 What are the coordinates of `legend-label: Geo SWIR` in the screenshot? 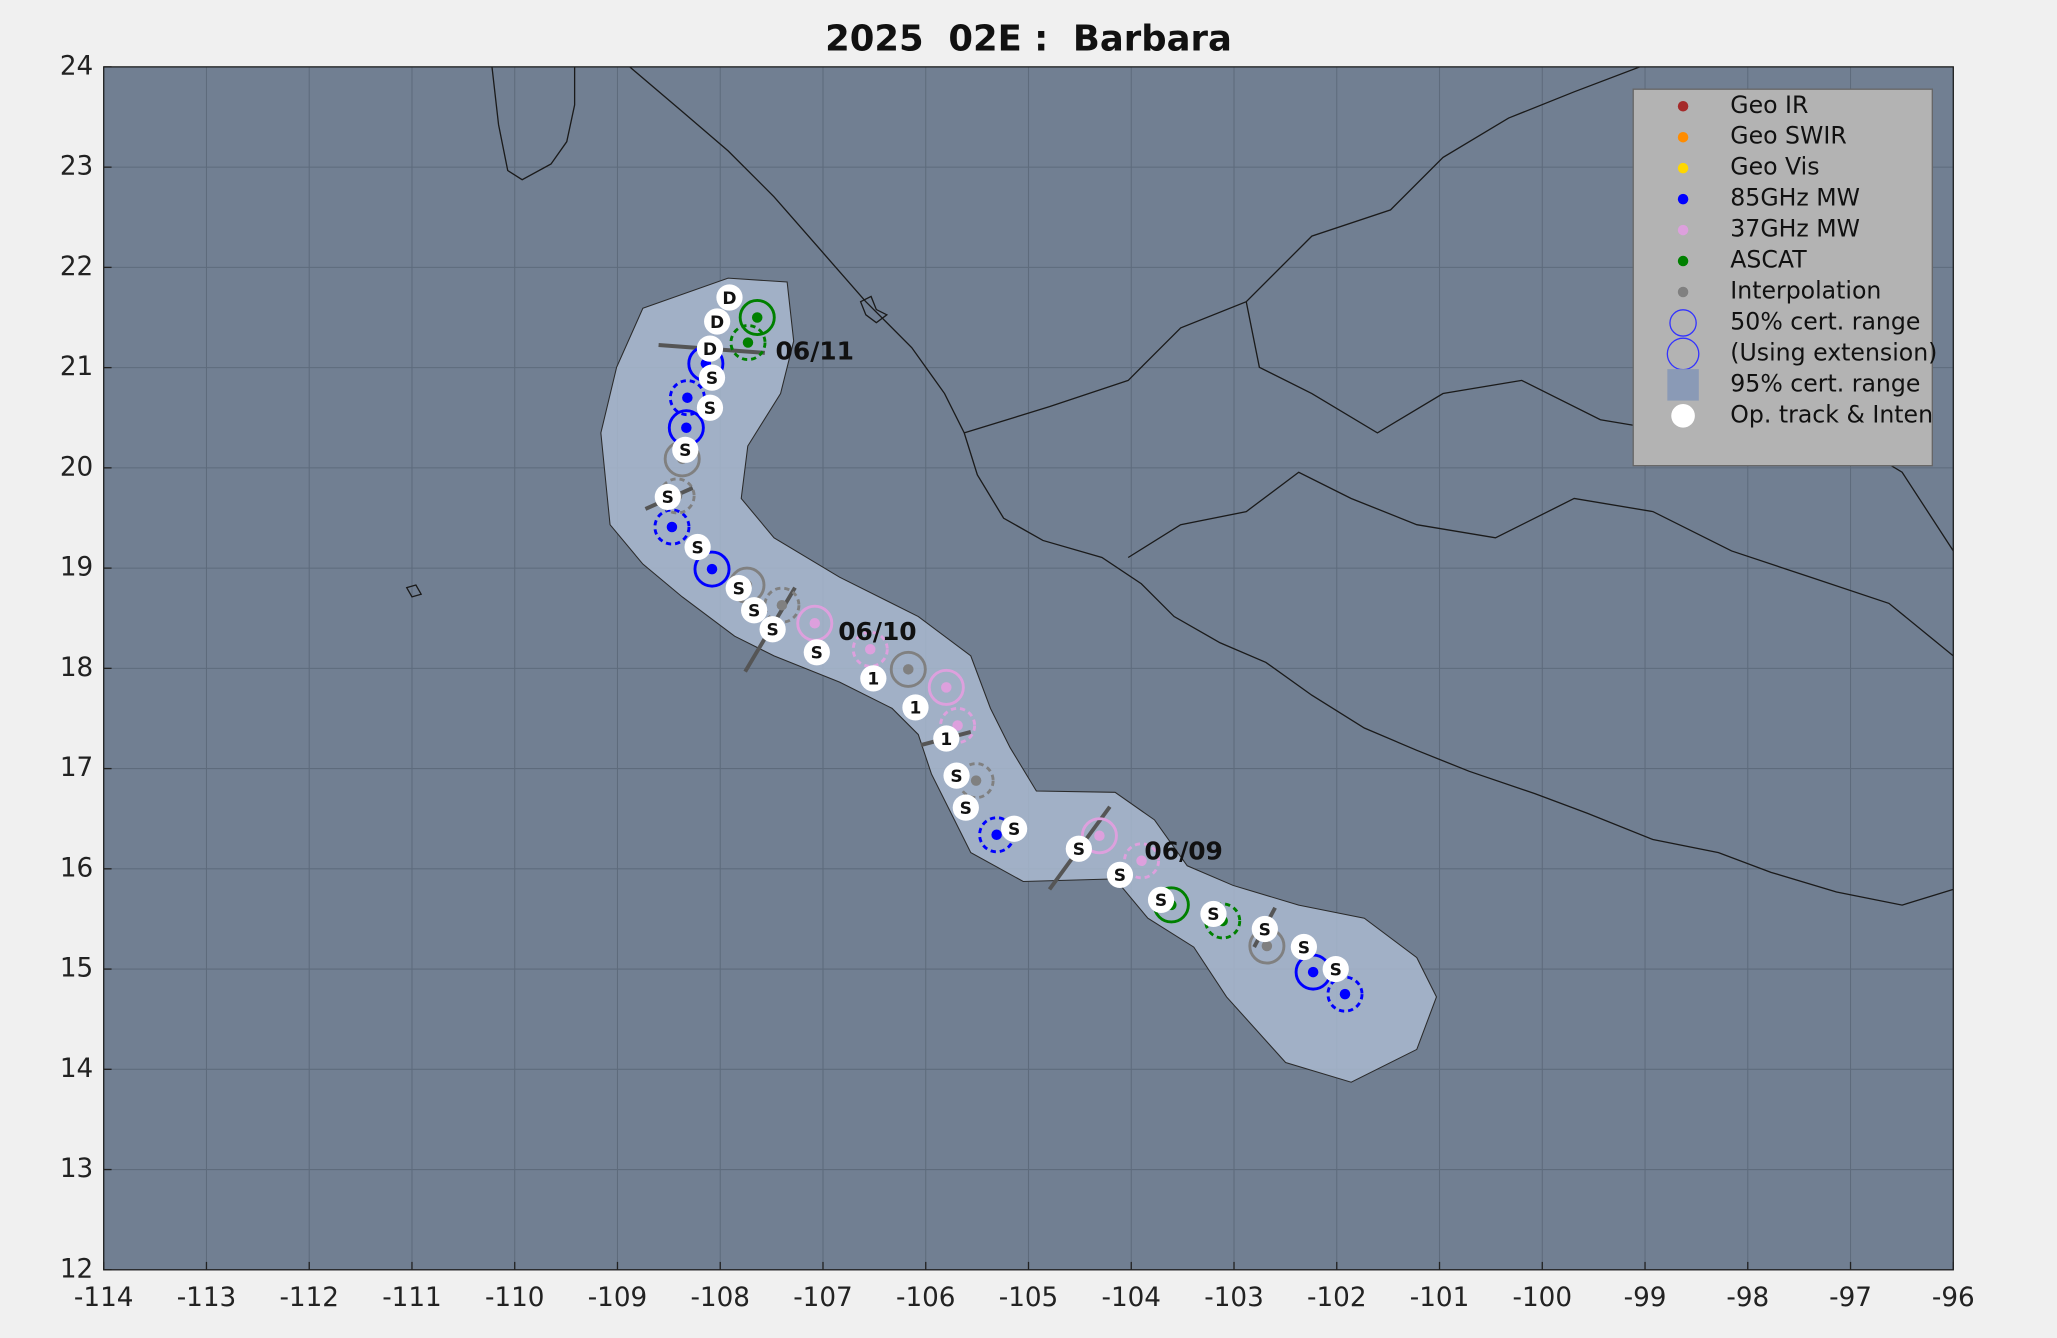 It's located at (1788, 136).